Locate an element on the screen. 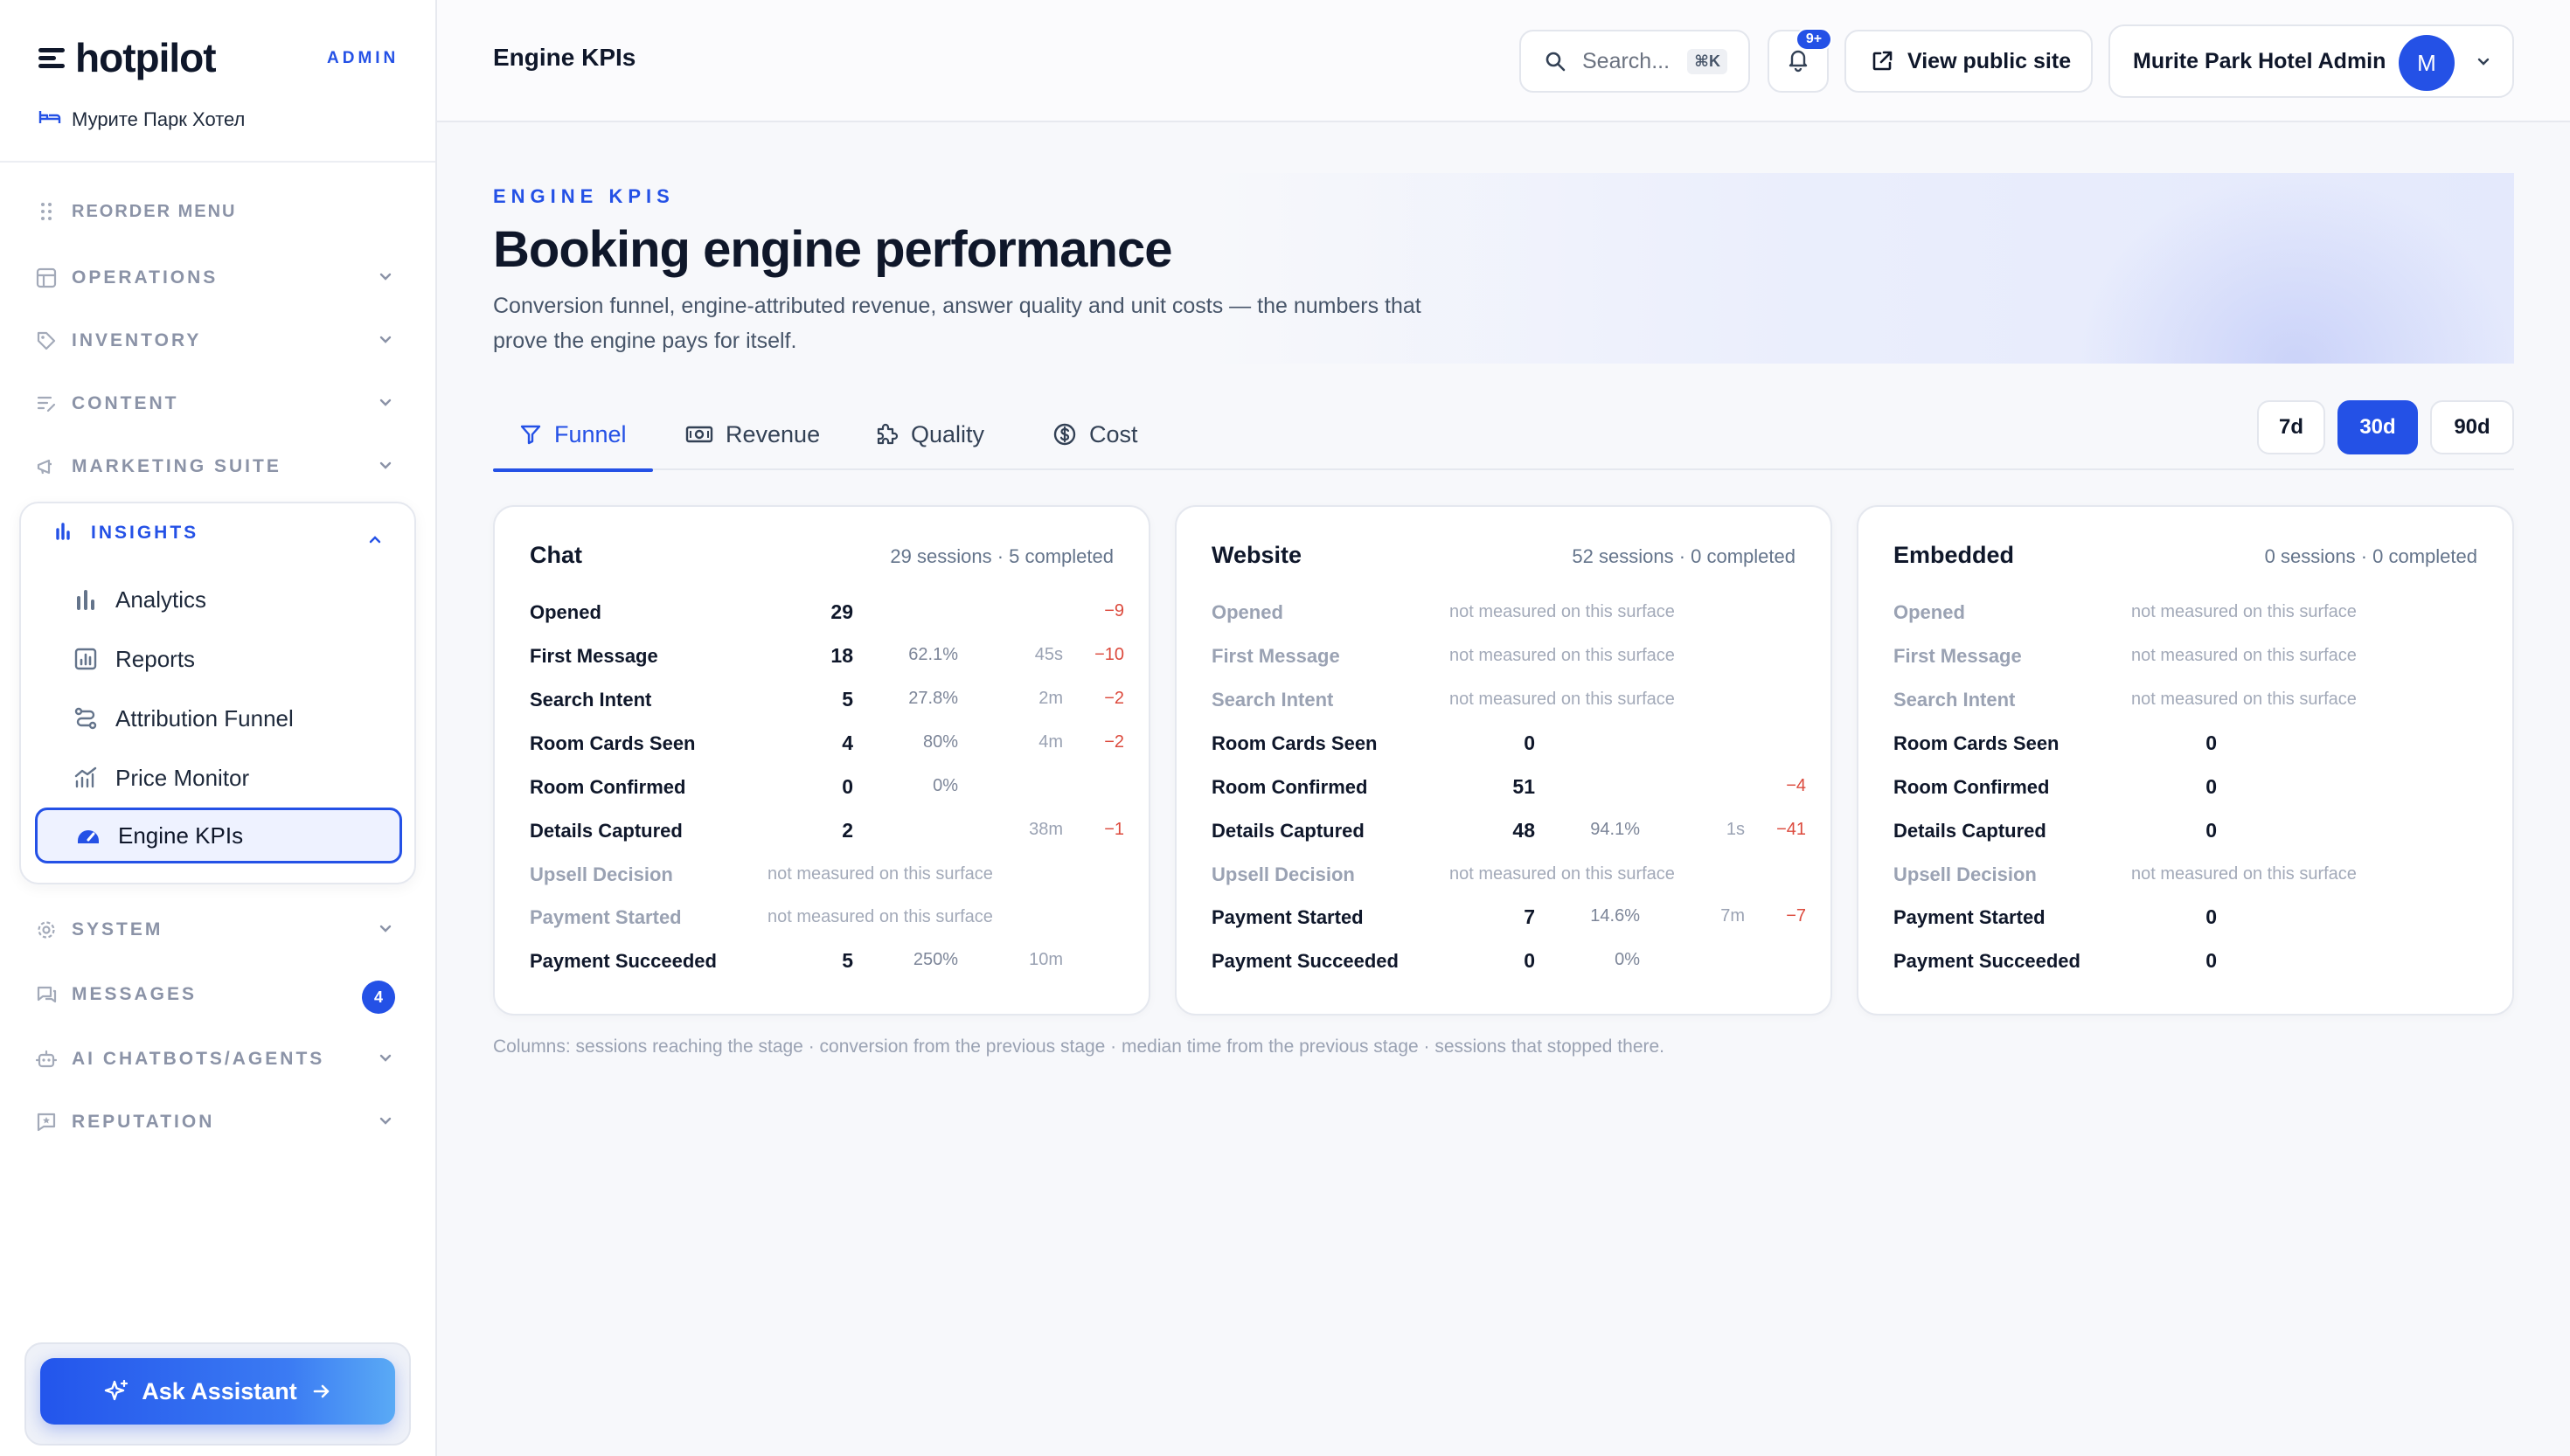  nav-group-operations: OPERATIONS is located at coordinates (218, 277).